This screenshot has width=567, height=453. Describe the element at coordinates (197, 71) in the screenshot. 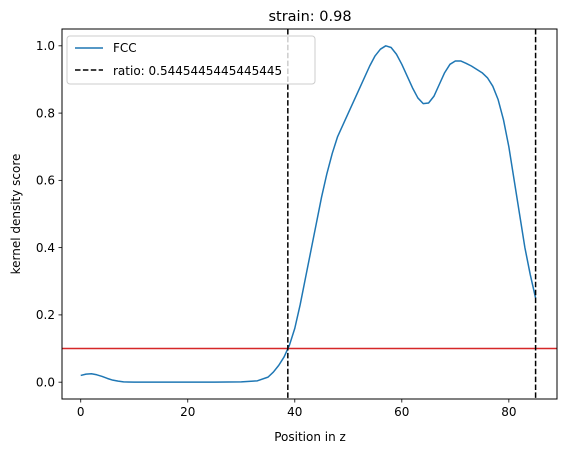

I see `legend-label-ratio: ratio: 0.5445445445445445` at that location.